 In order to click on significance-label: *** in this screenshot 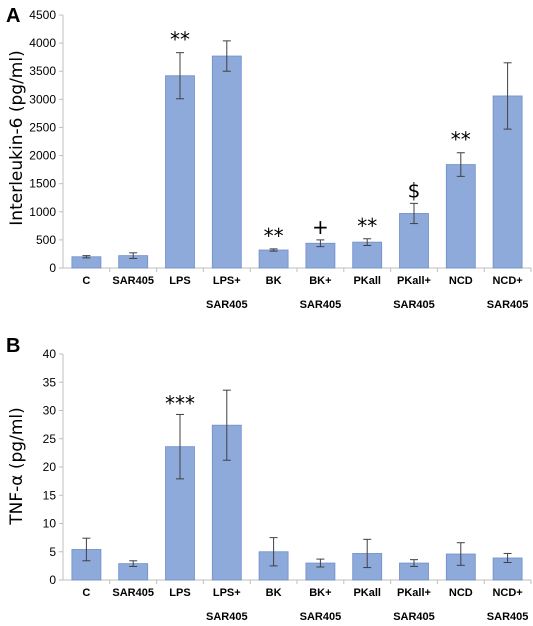, I will do `click(180, 403)`.